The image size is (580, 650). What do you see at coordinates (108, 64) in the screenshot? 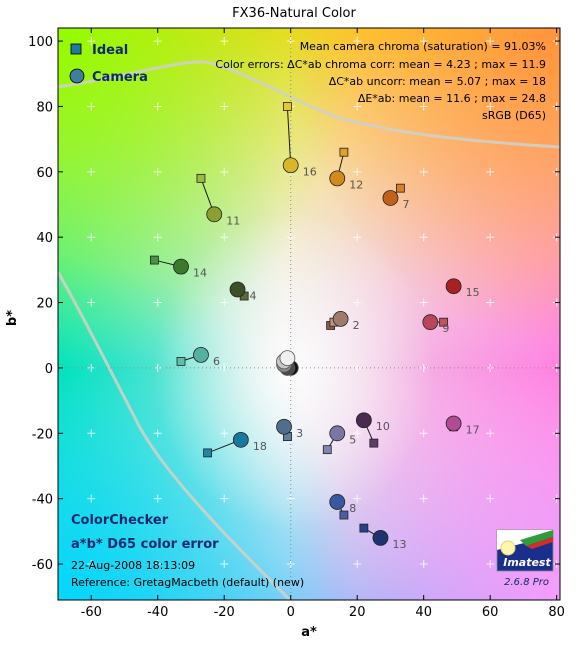
I see `legend: Ideal Camera` at bounding box center [108, 64].